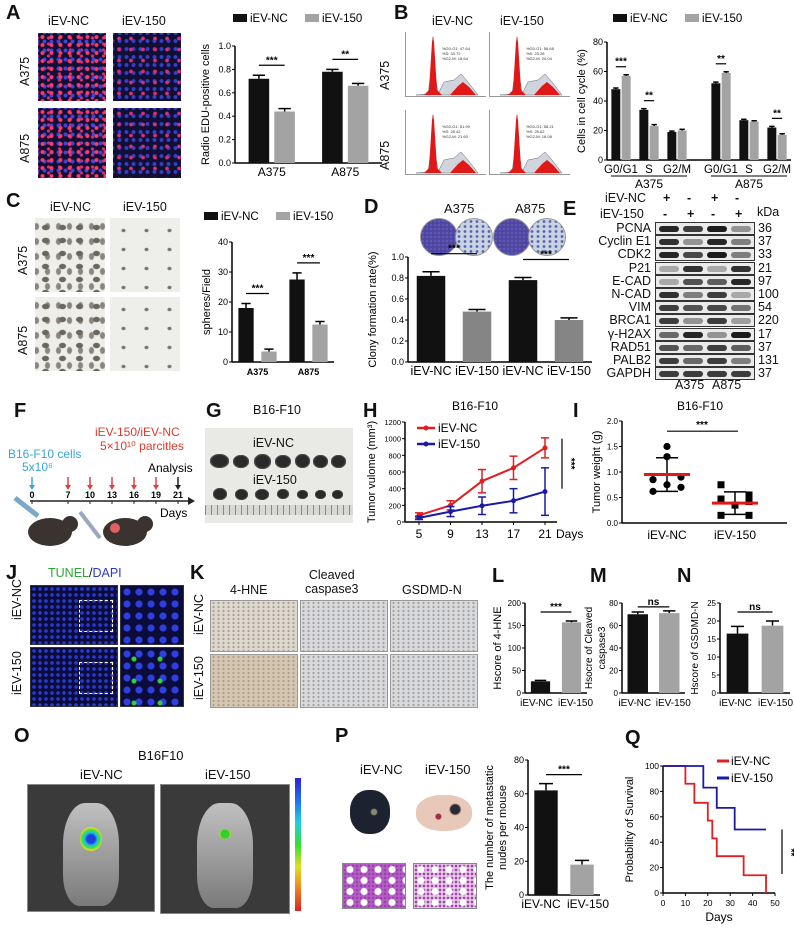 Image resolution: width=794 pixels, height=937 pixels. Describe the element at coordinates (283, 494) in the screenshot. I see `tumor` at that location.